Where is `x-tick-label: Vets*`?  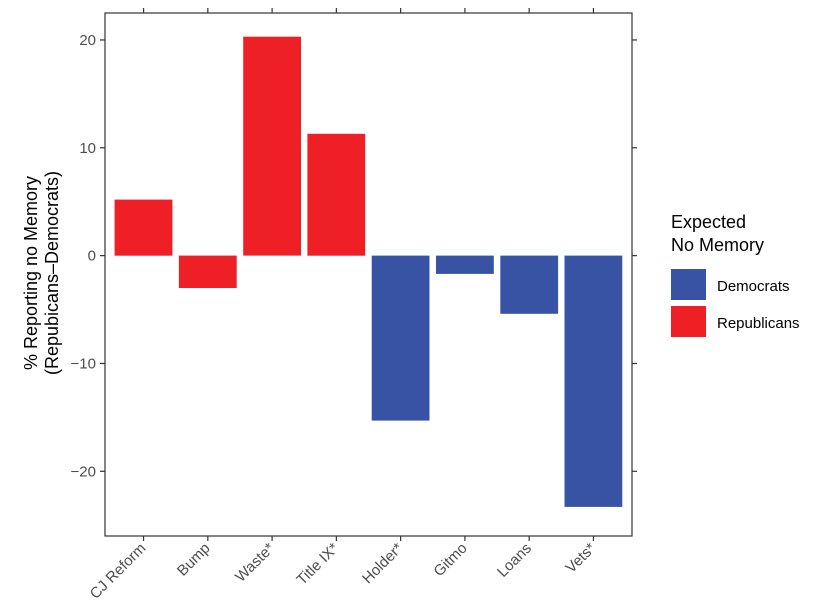
x-tick-label: Vets* is located at coordinates (580, 558).